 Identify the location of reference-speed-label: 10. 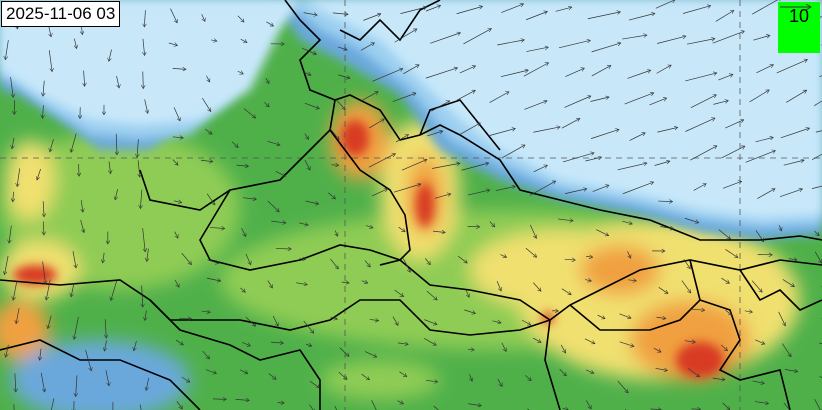
(799, 16).